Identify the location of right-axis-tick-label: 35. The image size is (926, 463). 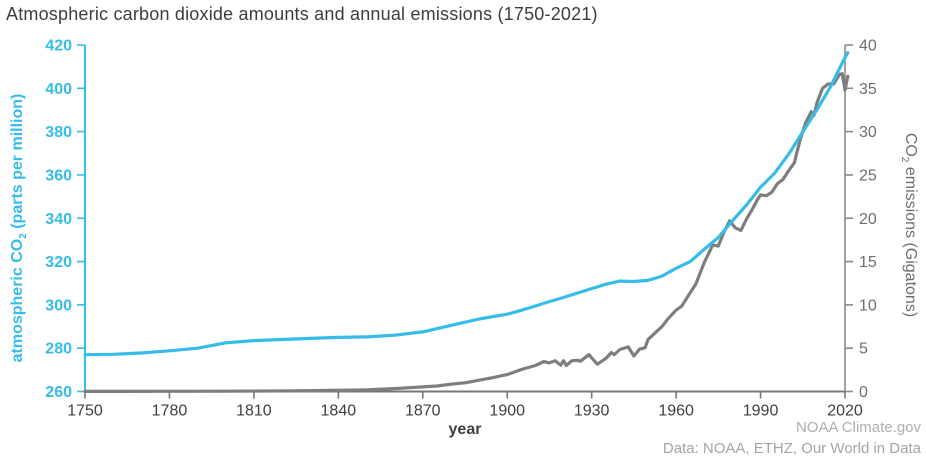
(868, 89).